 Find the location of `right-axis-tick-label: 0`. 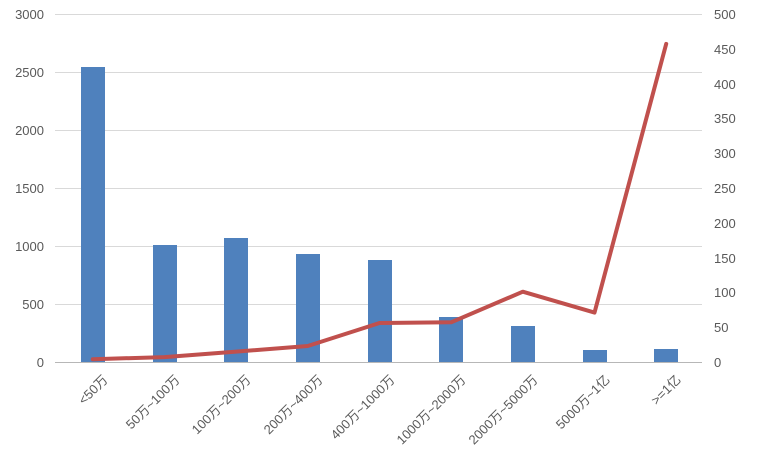

right-axis-tick-label: 0 is located at coordinates (718, 362).